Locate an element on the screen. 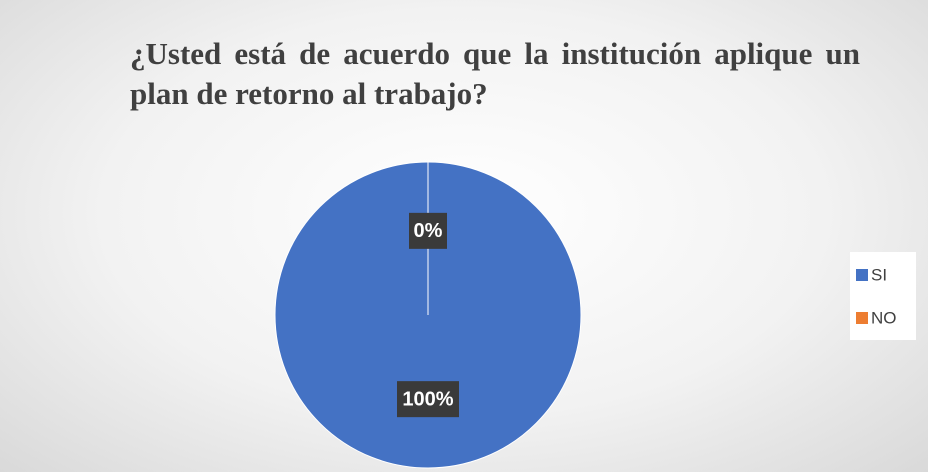 Image resolution: width=928 pixels, height=472 pixels. data-label: 0% is located at coordinates (428, 231).